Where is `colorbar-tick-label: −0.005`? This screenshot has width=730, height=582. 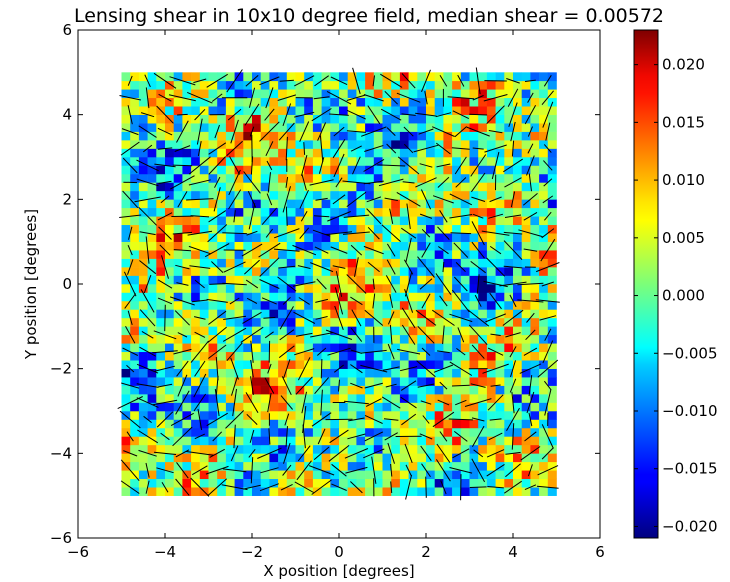
colorbar-tick-label: −0.005 is located at coordinates (690, 353).